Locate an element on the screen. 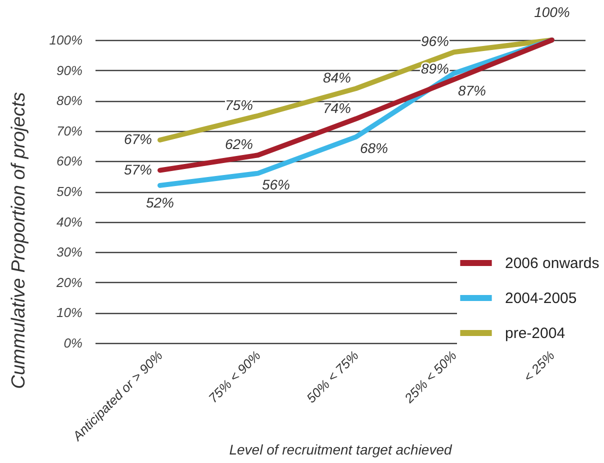  y-tick-label: 50% is located at coordinates (69, 191).